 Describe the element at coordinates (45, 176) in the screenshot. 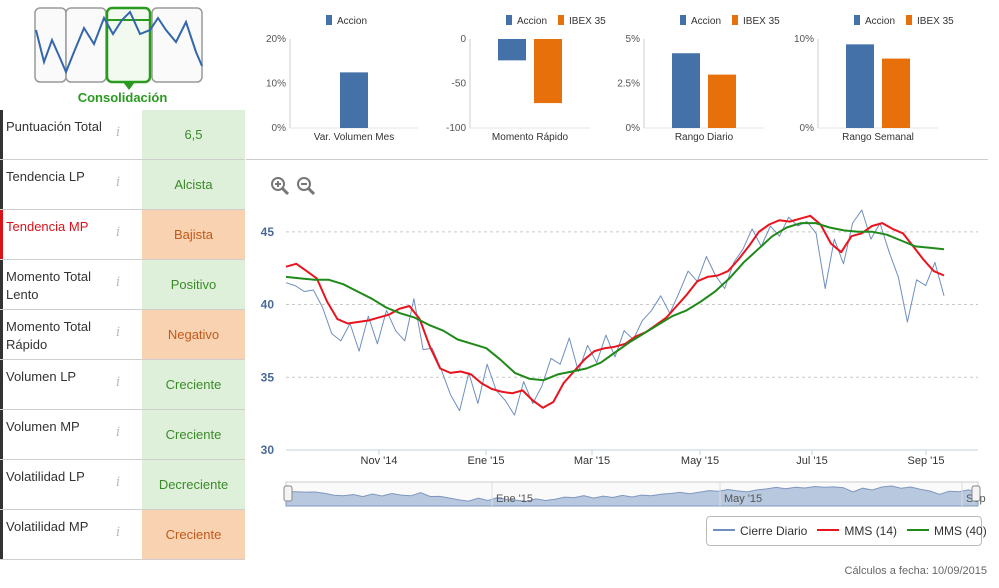

I see `indicator-label: Tendencia LP` at that location.